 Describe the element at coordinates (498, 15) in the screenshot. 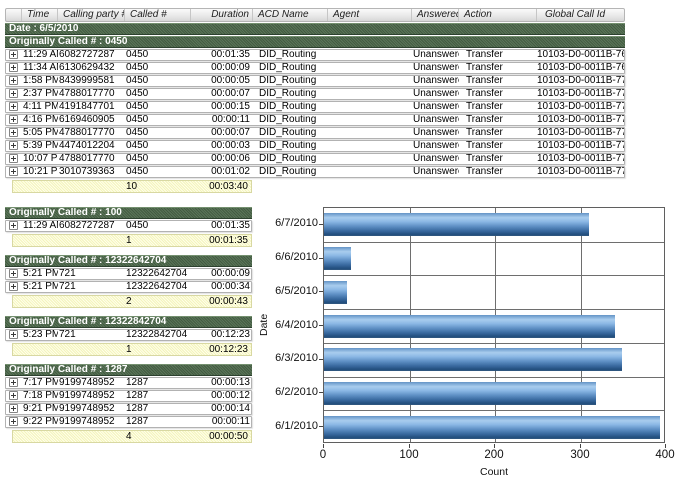

I see `col-header-action: Action` at that location.